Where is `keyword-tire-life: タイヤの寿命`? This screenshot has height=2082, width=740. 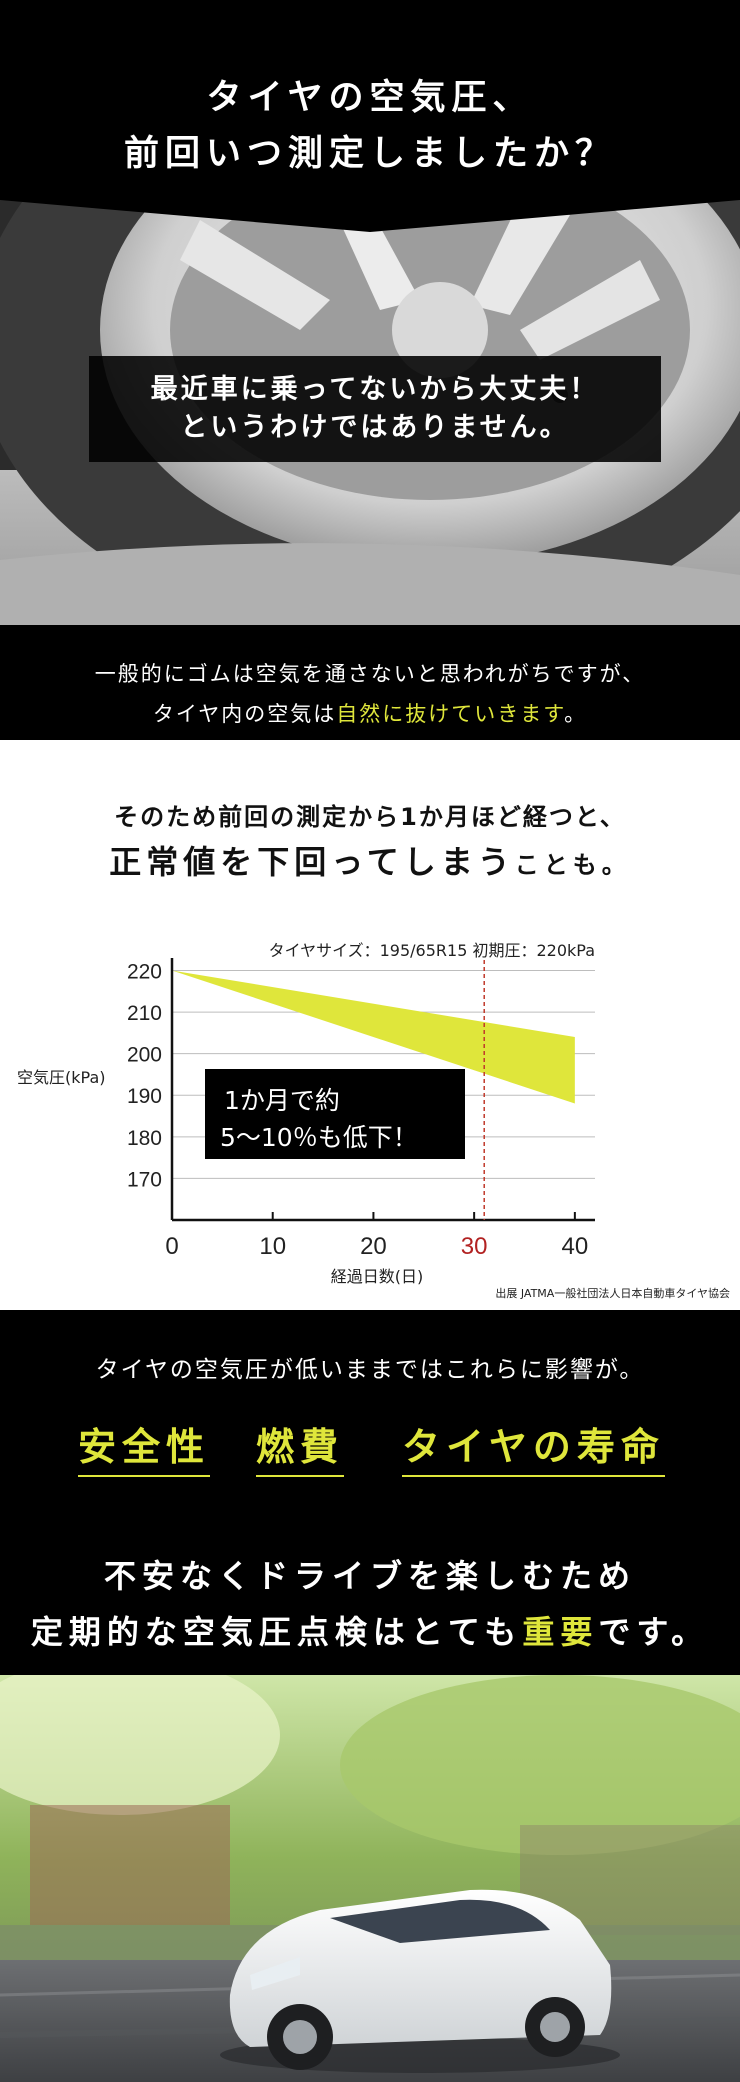
keyword-tire-life: タイヤの寿命 is located at coordinates (533, 1446).